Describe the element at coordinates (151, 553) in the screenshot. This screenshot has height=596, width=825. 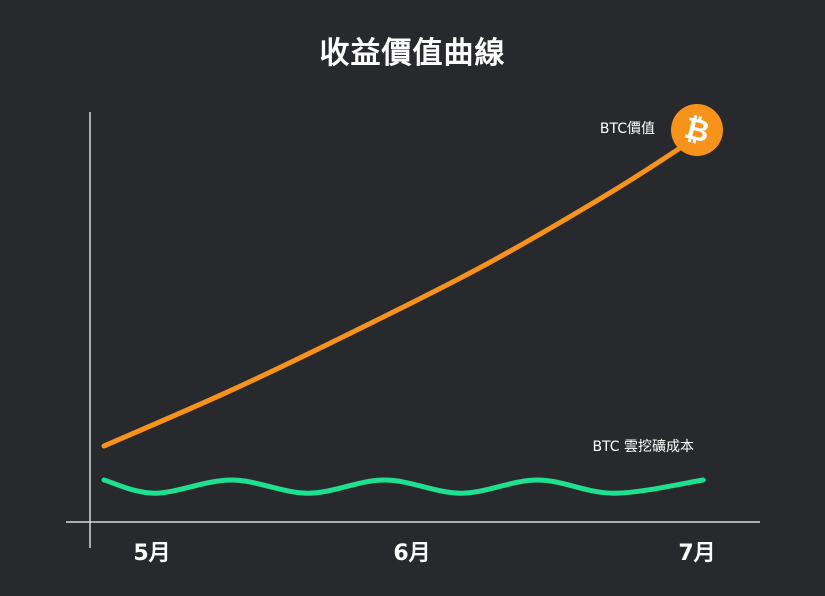
I see `x-tick-label-may: 5月` at that location.